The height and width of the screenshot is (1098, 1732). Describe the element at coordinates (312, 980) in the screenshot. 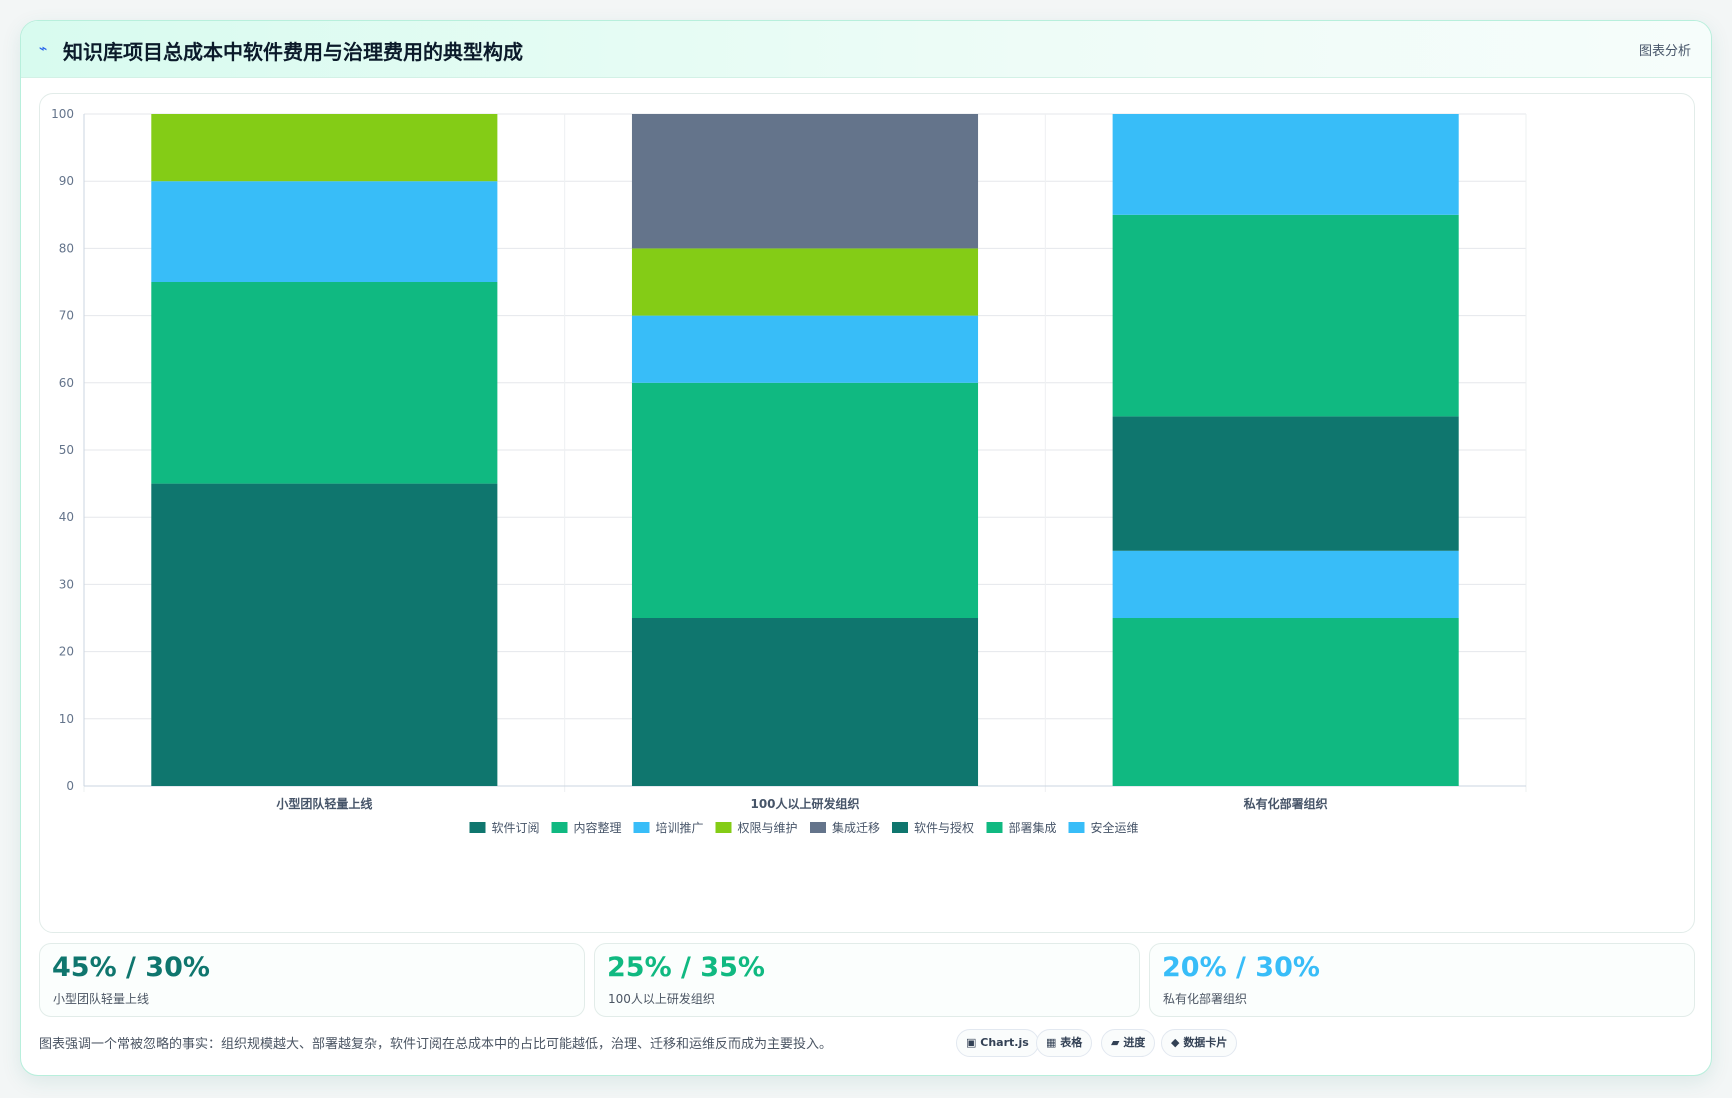

I see `stat-card-small-team: 45% / 30% 小型团队轻量上线` at that location.